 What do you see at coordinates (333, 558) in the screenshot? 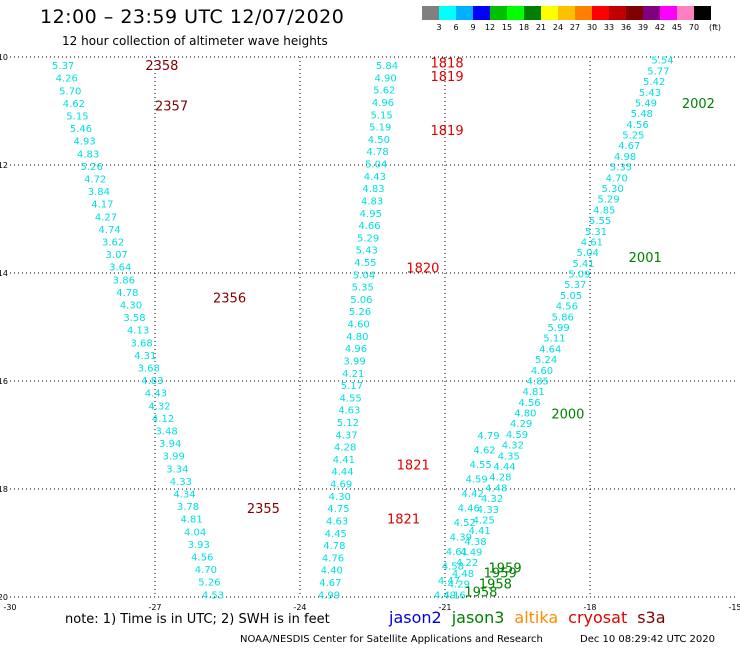
I see `wave-height-value: 4.76` at bounding box center [333, 558].